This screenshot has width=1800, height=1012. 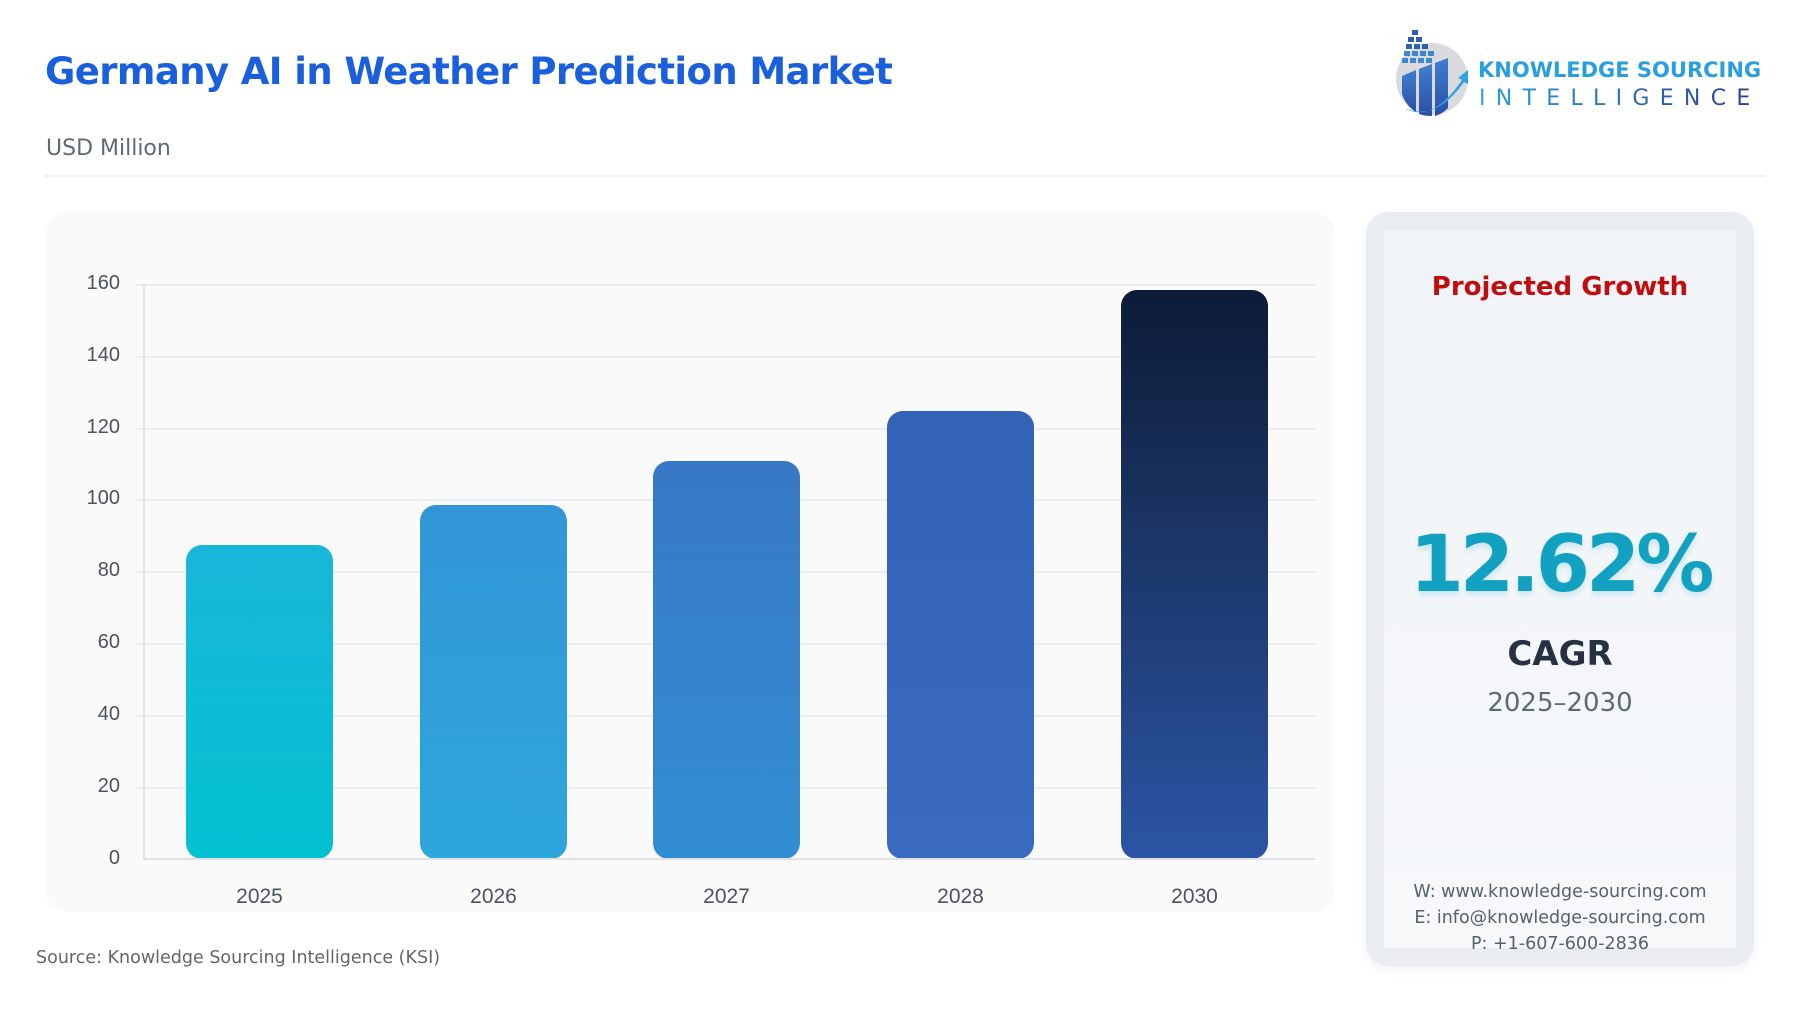 What do you see at coordinates (1620, 98) in the screenshot?
I see `logo-wordmark-bottom: INTELLIGENCE` at bounding box center [1620, 98].